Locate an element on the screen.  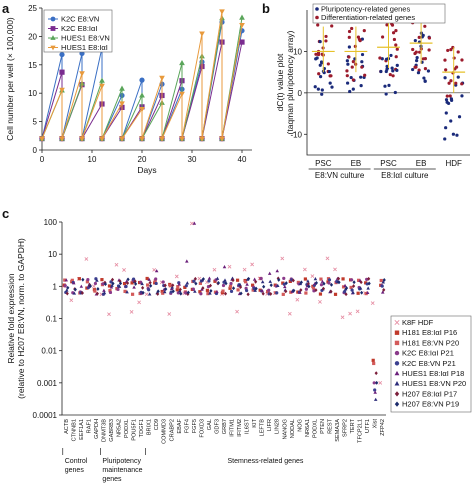
gene-label: KIT is located at coordinates (255, 422).